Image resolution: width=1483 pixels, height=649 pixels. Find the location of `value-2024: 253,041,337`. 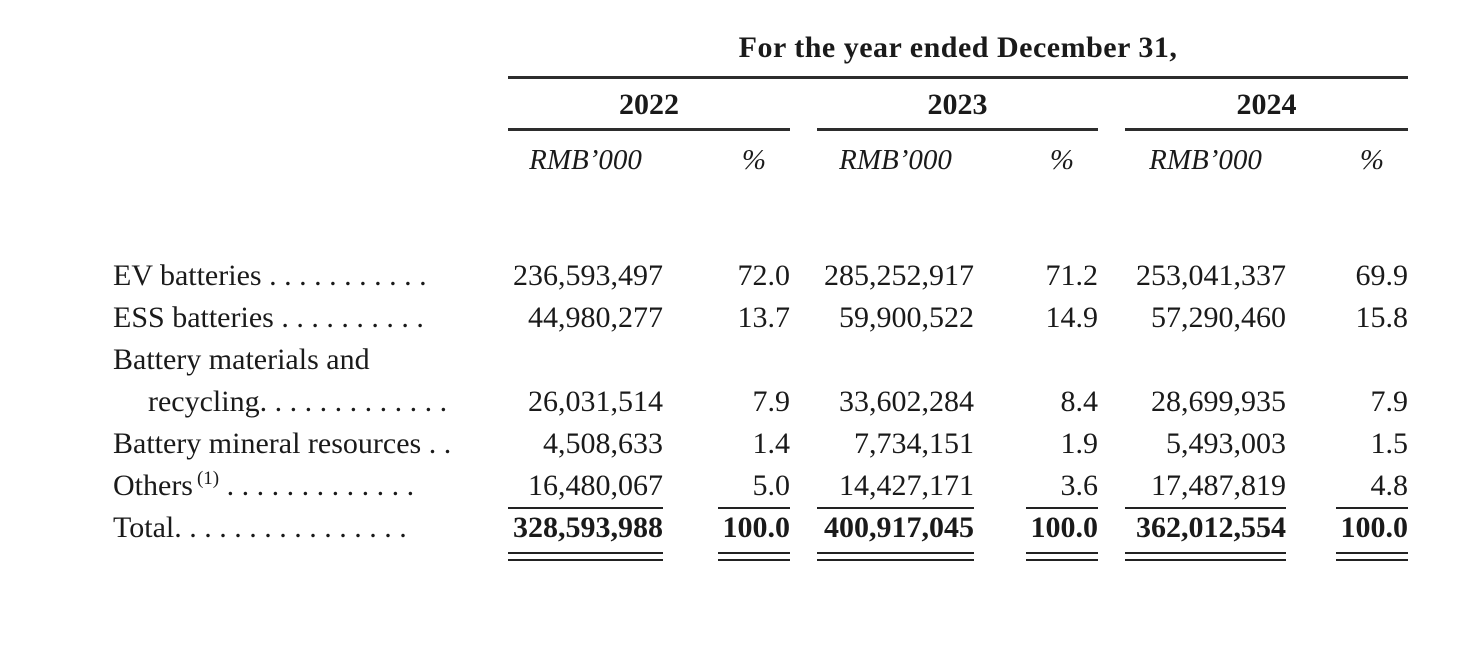

value-2024: 253,041,337 is located at coordinates (1211, 275).